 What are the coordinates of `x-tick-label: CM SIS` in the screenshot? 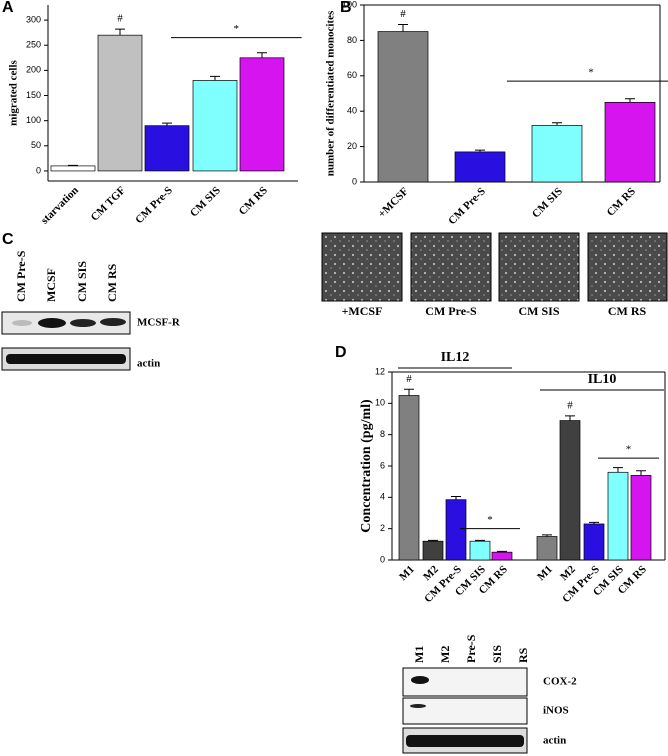 It's located at (547, 202).